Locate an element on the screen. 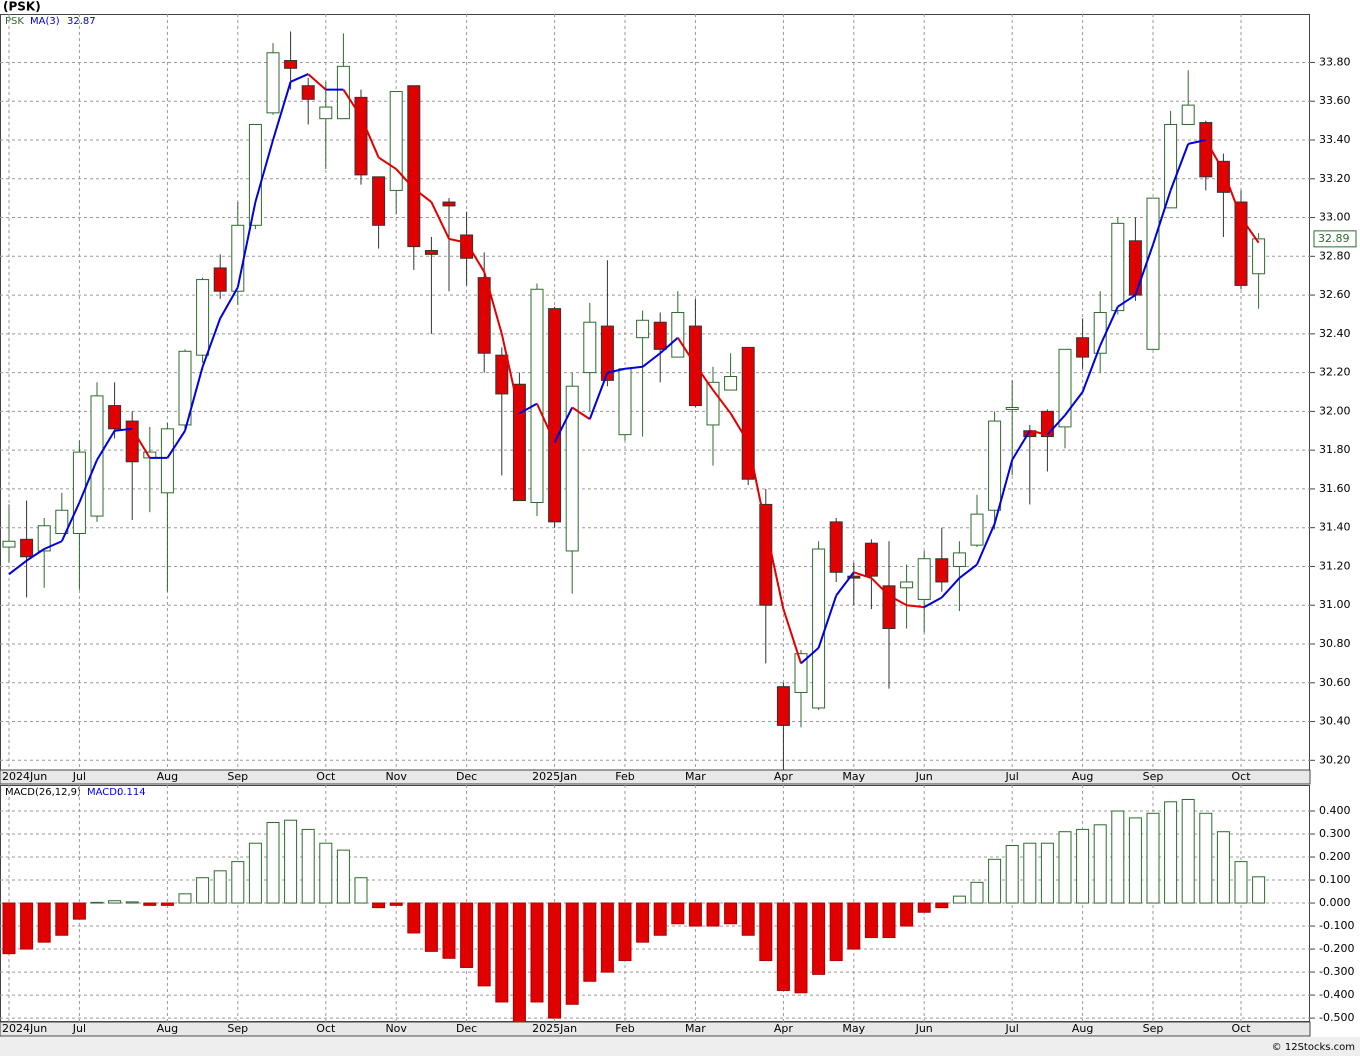 The height and width of the screenshot is (1056, 1360). y-tick-label: 32.40 is located at coordinates (1335, 333).